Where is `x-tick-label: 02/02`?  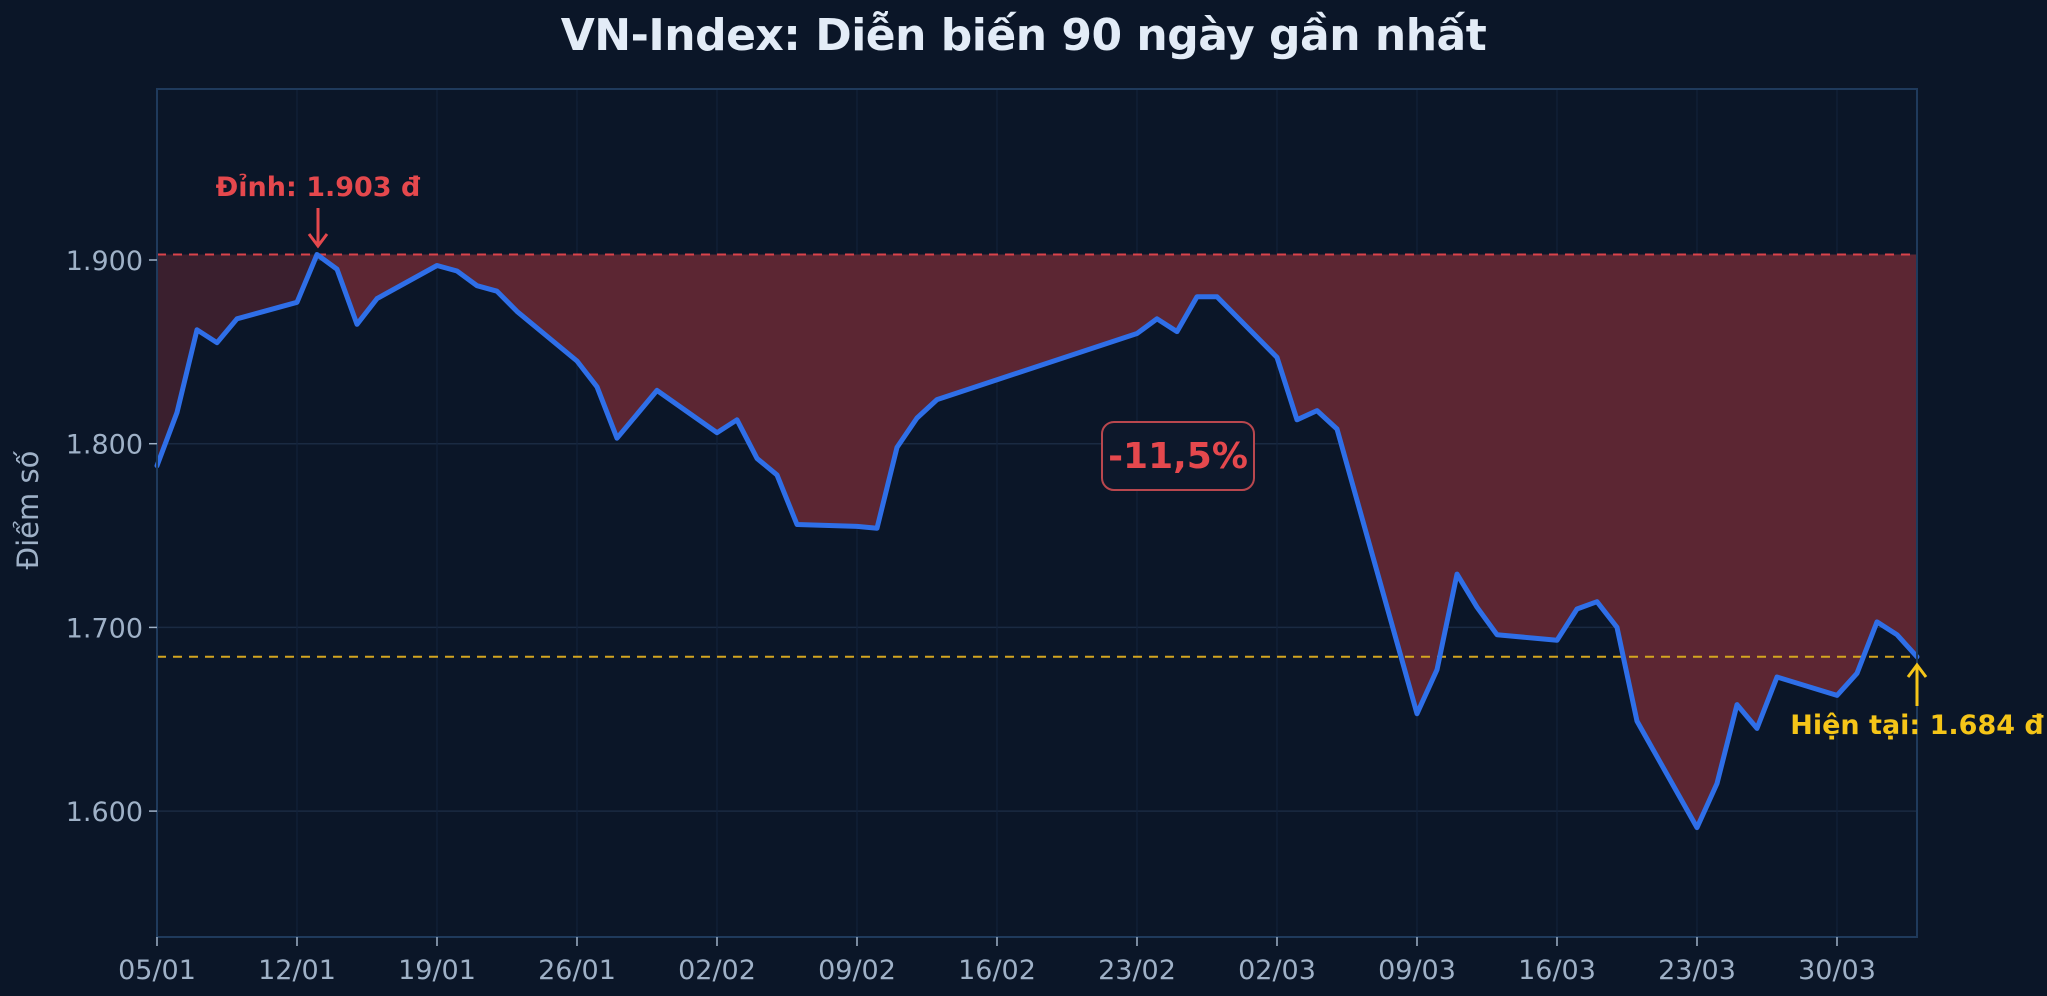 x-tick-label: 02/02 is located at coordinates (717, 970).